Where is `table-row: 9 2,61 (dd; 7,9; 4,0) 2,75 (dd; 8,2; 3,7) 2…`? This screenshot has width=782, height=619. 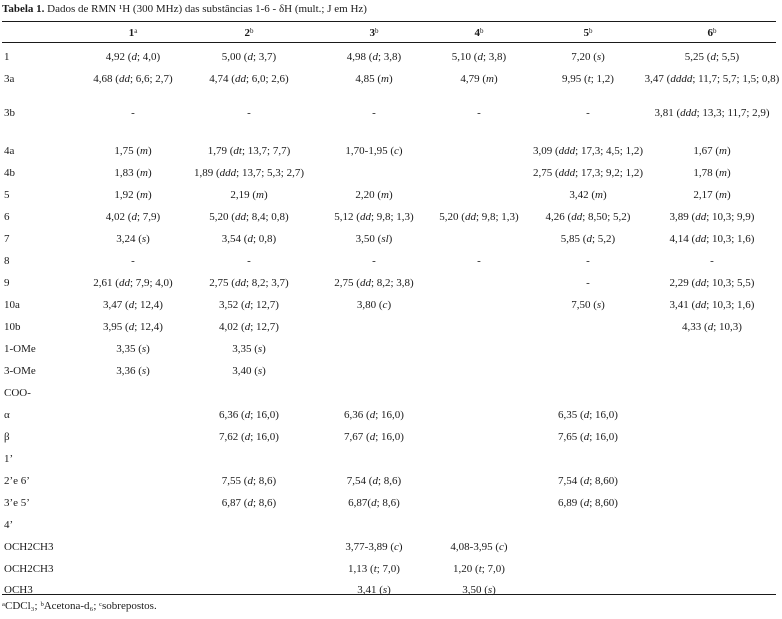 table-row: 9 2,61 (dd; 7,9; 4,0) 2,75 (dd; 8,2; 3,7) 2… is located at coordinates (391, 288).